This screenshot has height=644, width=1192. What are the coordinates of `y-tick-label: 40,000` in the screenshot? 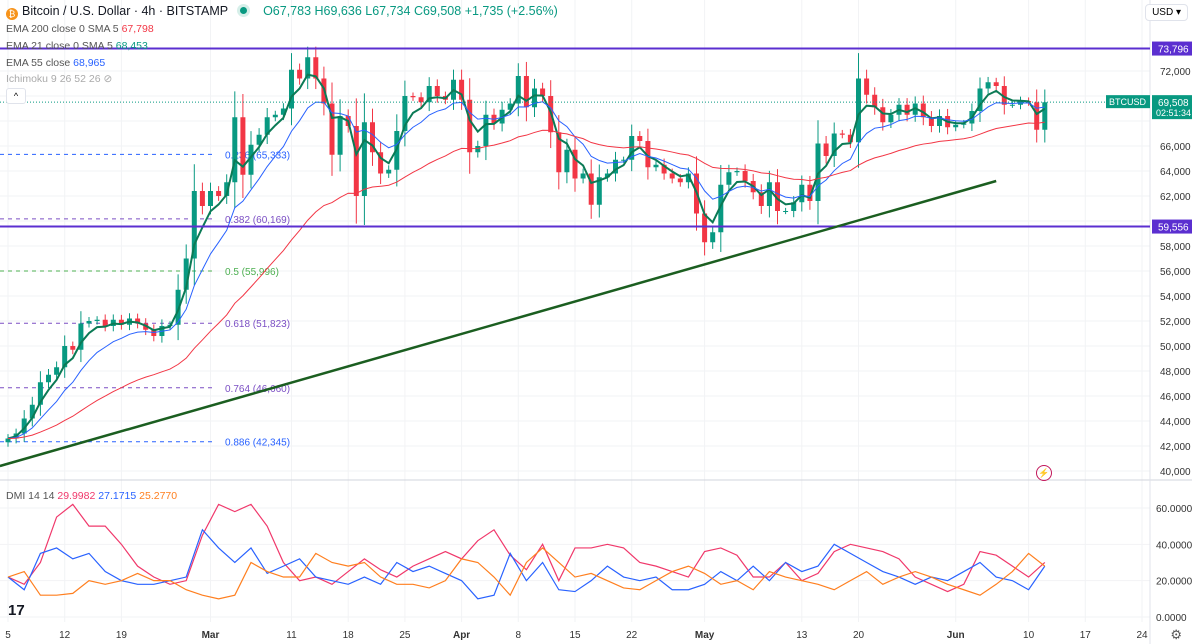 It's located at (1175, 472).